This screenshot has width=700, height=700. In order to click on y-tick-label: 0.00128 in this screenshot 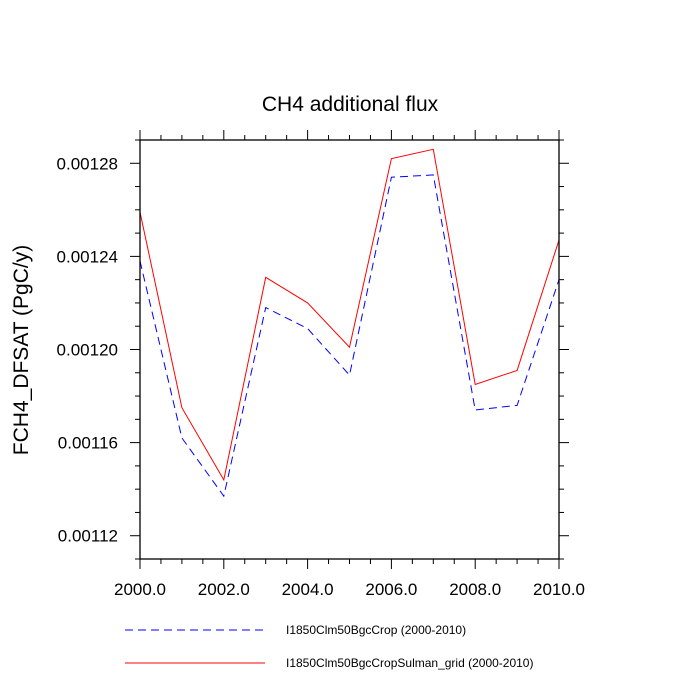, I will do `click(87, 163)`.